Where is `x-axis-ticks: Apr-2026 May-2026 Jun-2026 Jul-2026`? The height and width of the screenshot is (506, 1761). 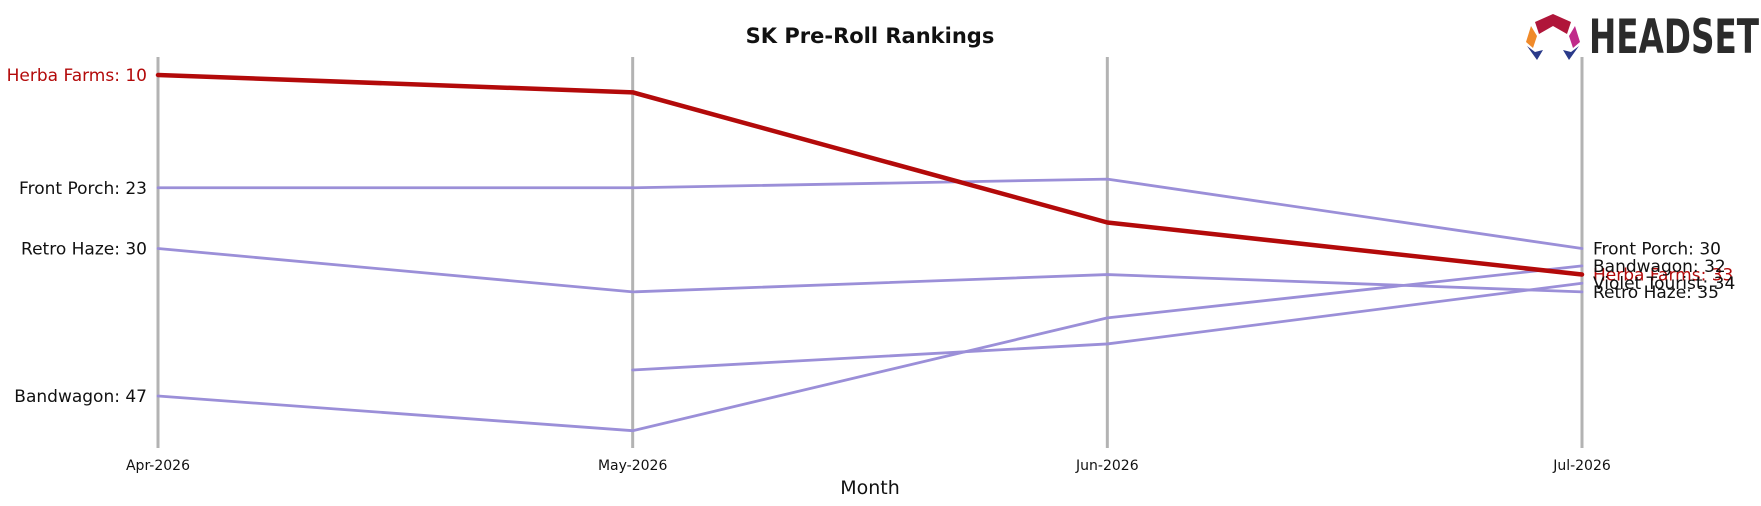 x-axis-ticks: Apr-2026 May-2026 Jun-2026 Jul-2026 is located at coordinates (868, 466).